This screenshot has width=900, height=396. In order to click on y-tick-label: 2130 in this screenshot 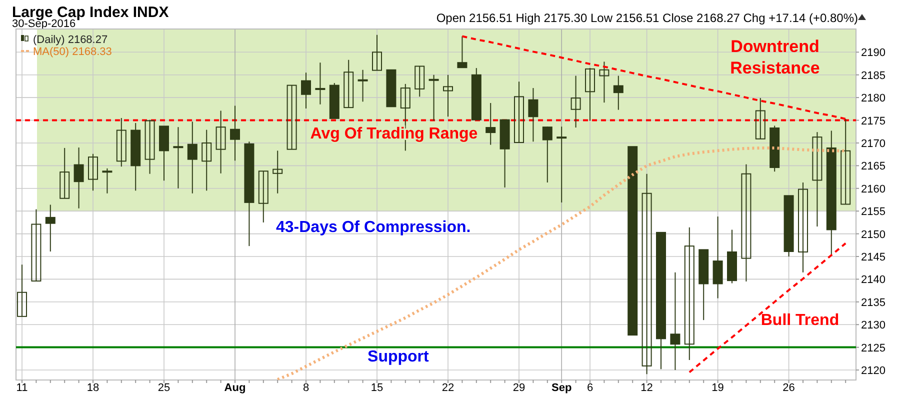, I will do `click(873, 326)`.